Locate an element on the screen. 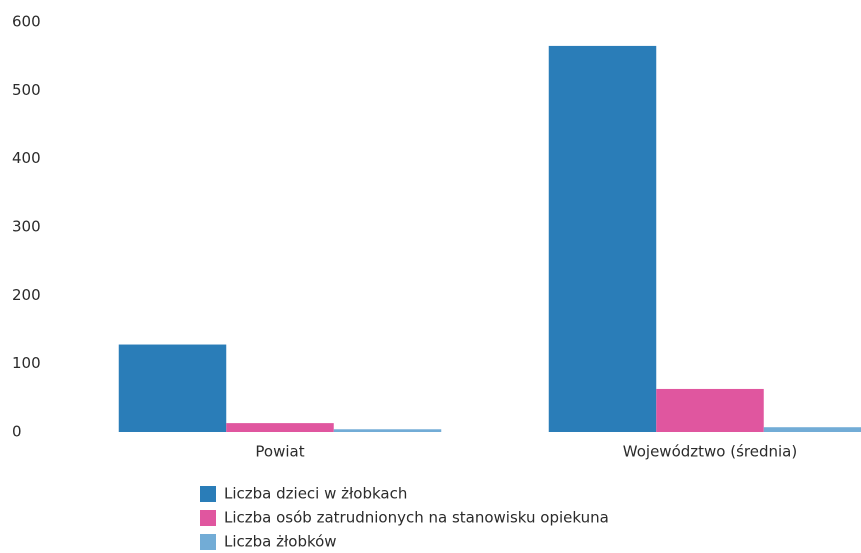 This screenshot has height=553, width=861. y-tick-label: 100 is located at coordinates (26, 363).